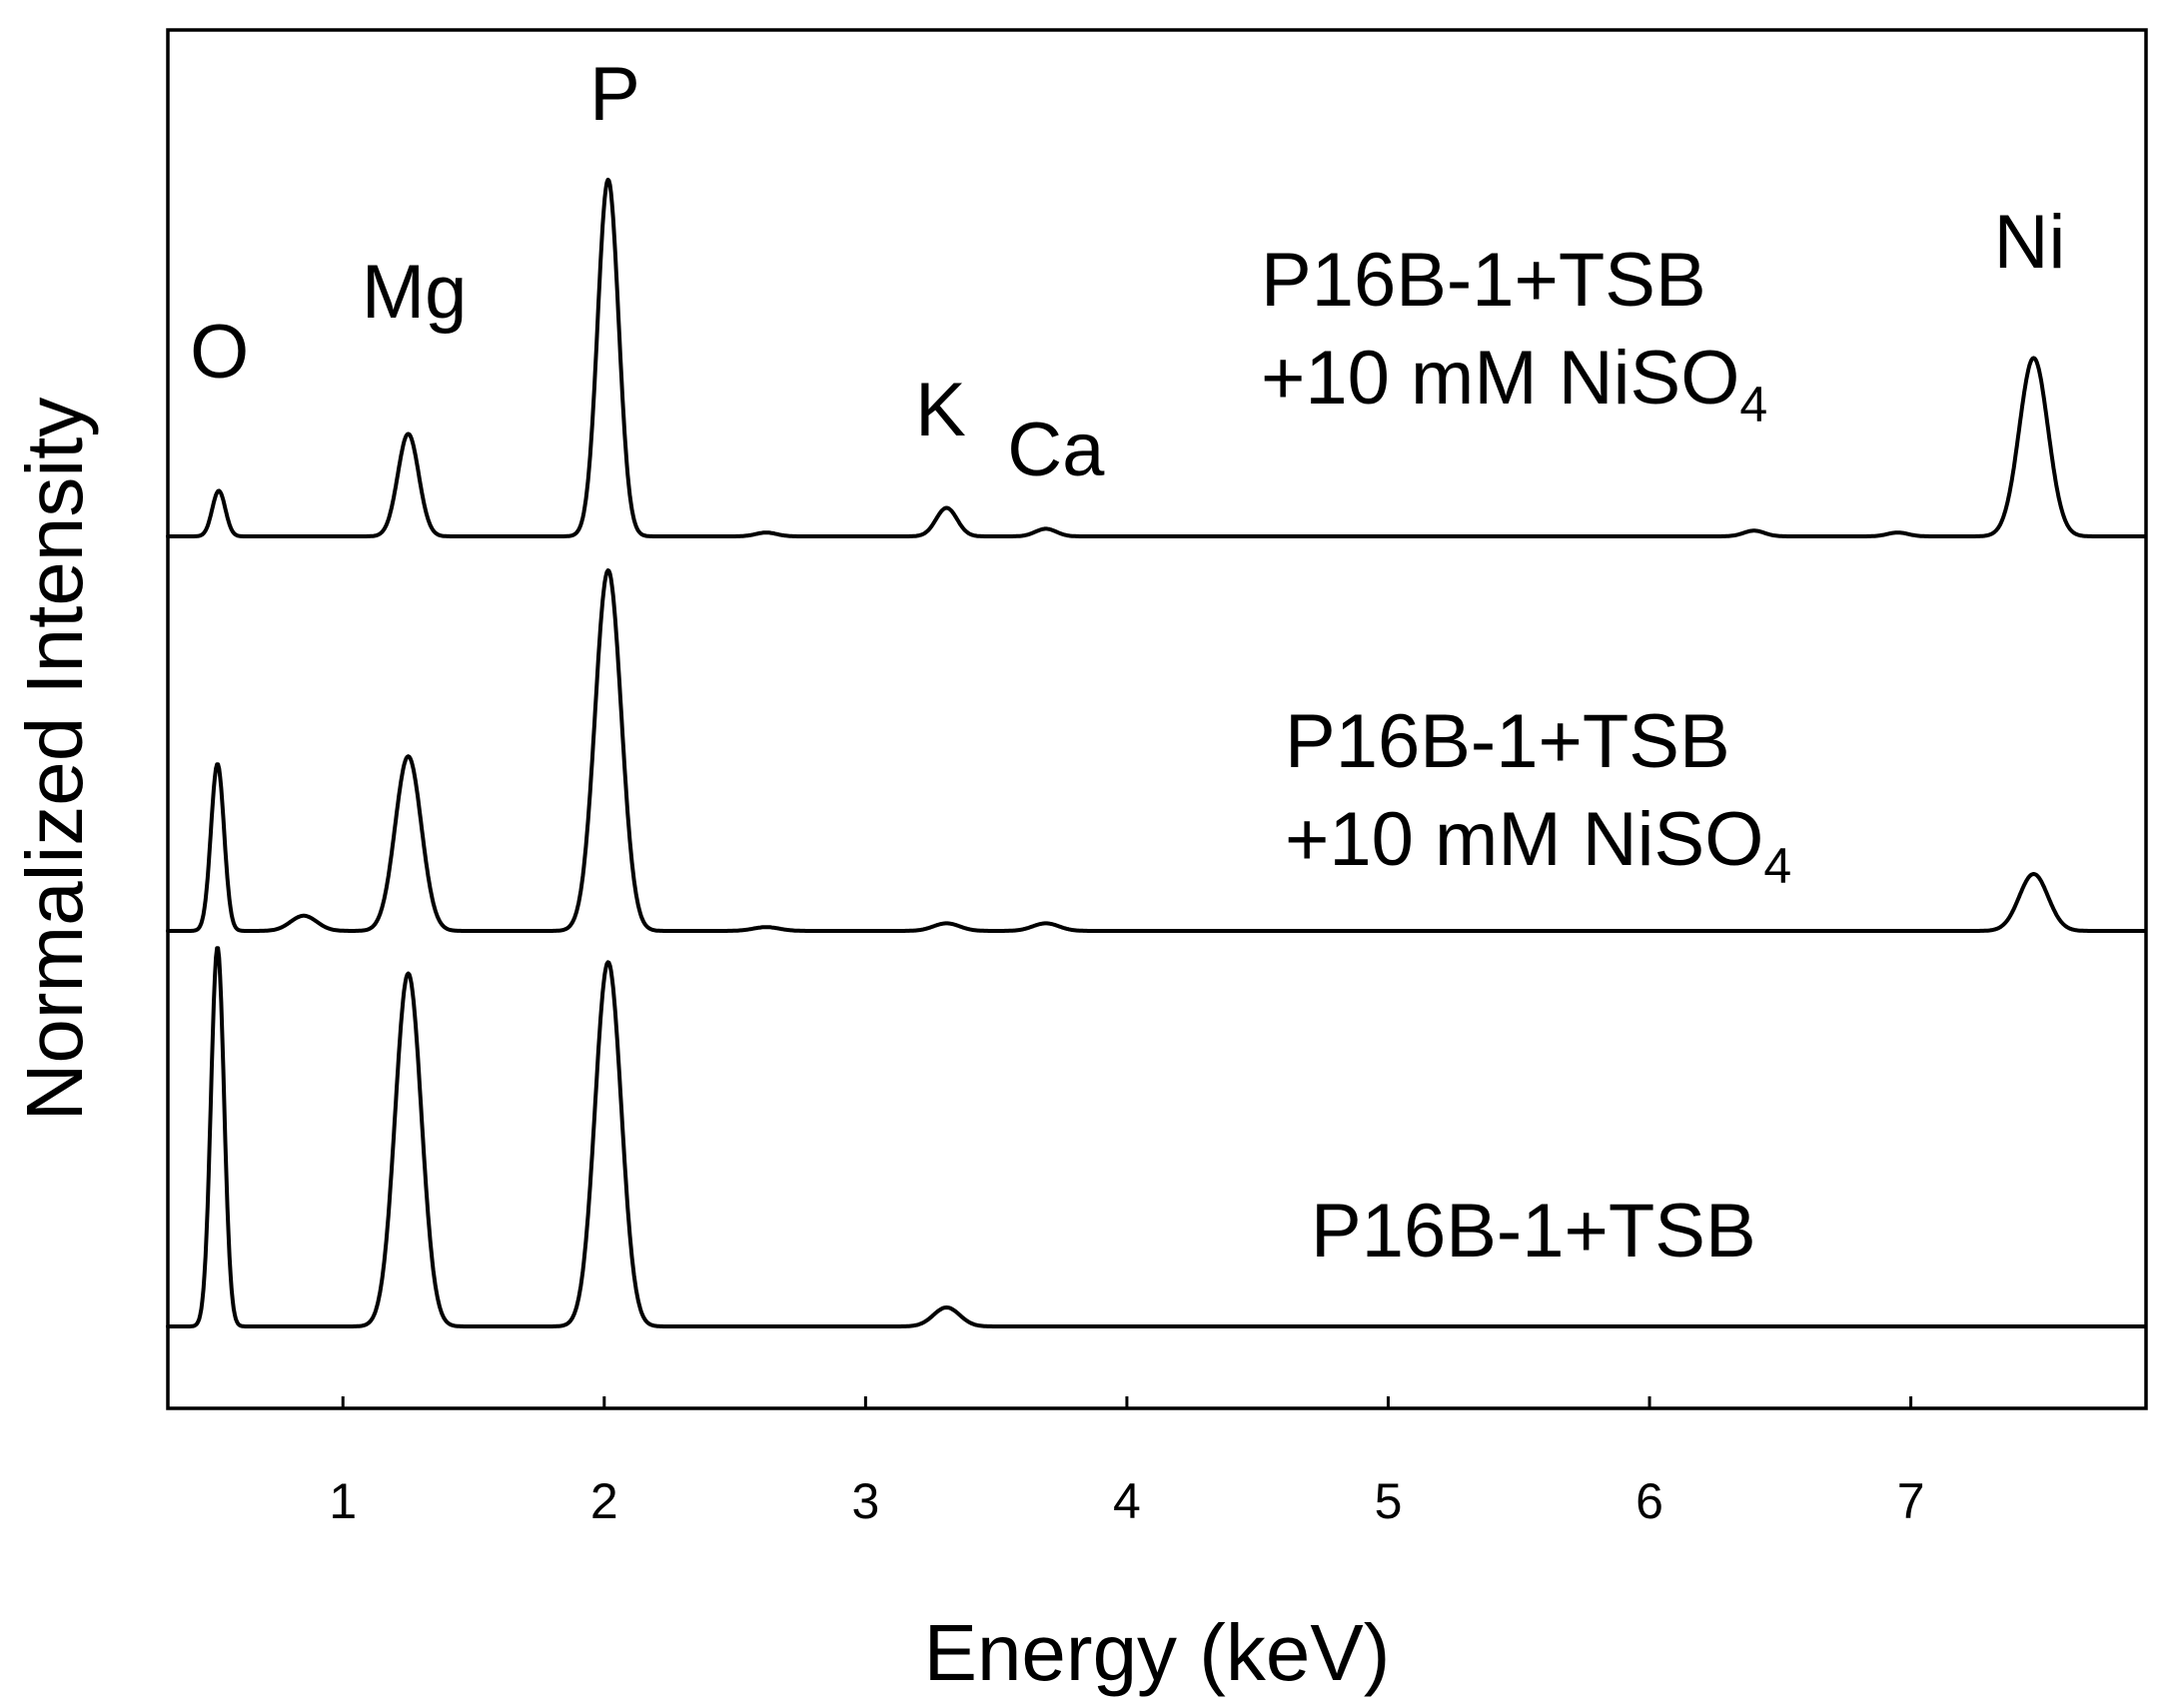 This screenshot has width=2170, height=1708. Describe the element at coordinates (415, 292) in the screenshot. I see `peak-label: Mg` at that location.